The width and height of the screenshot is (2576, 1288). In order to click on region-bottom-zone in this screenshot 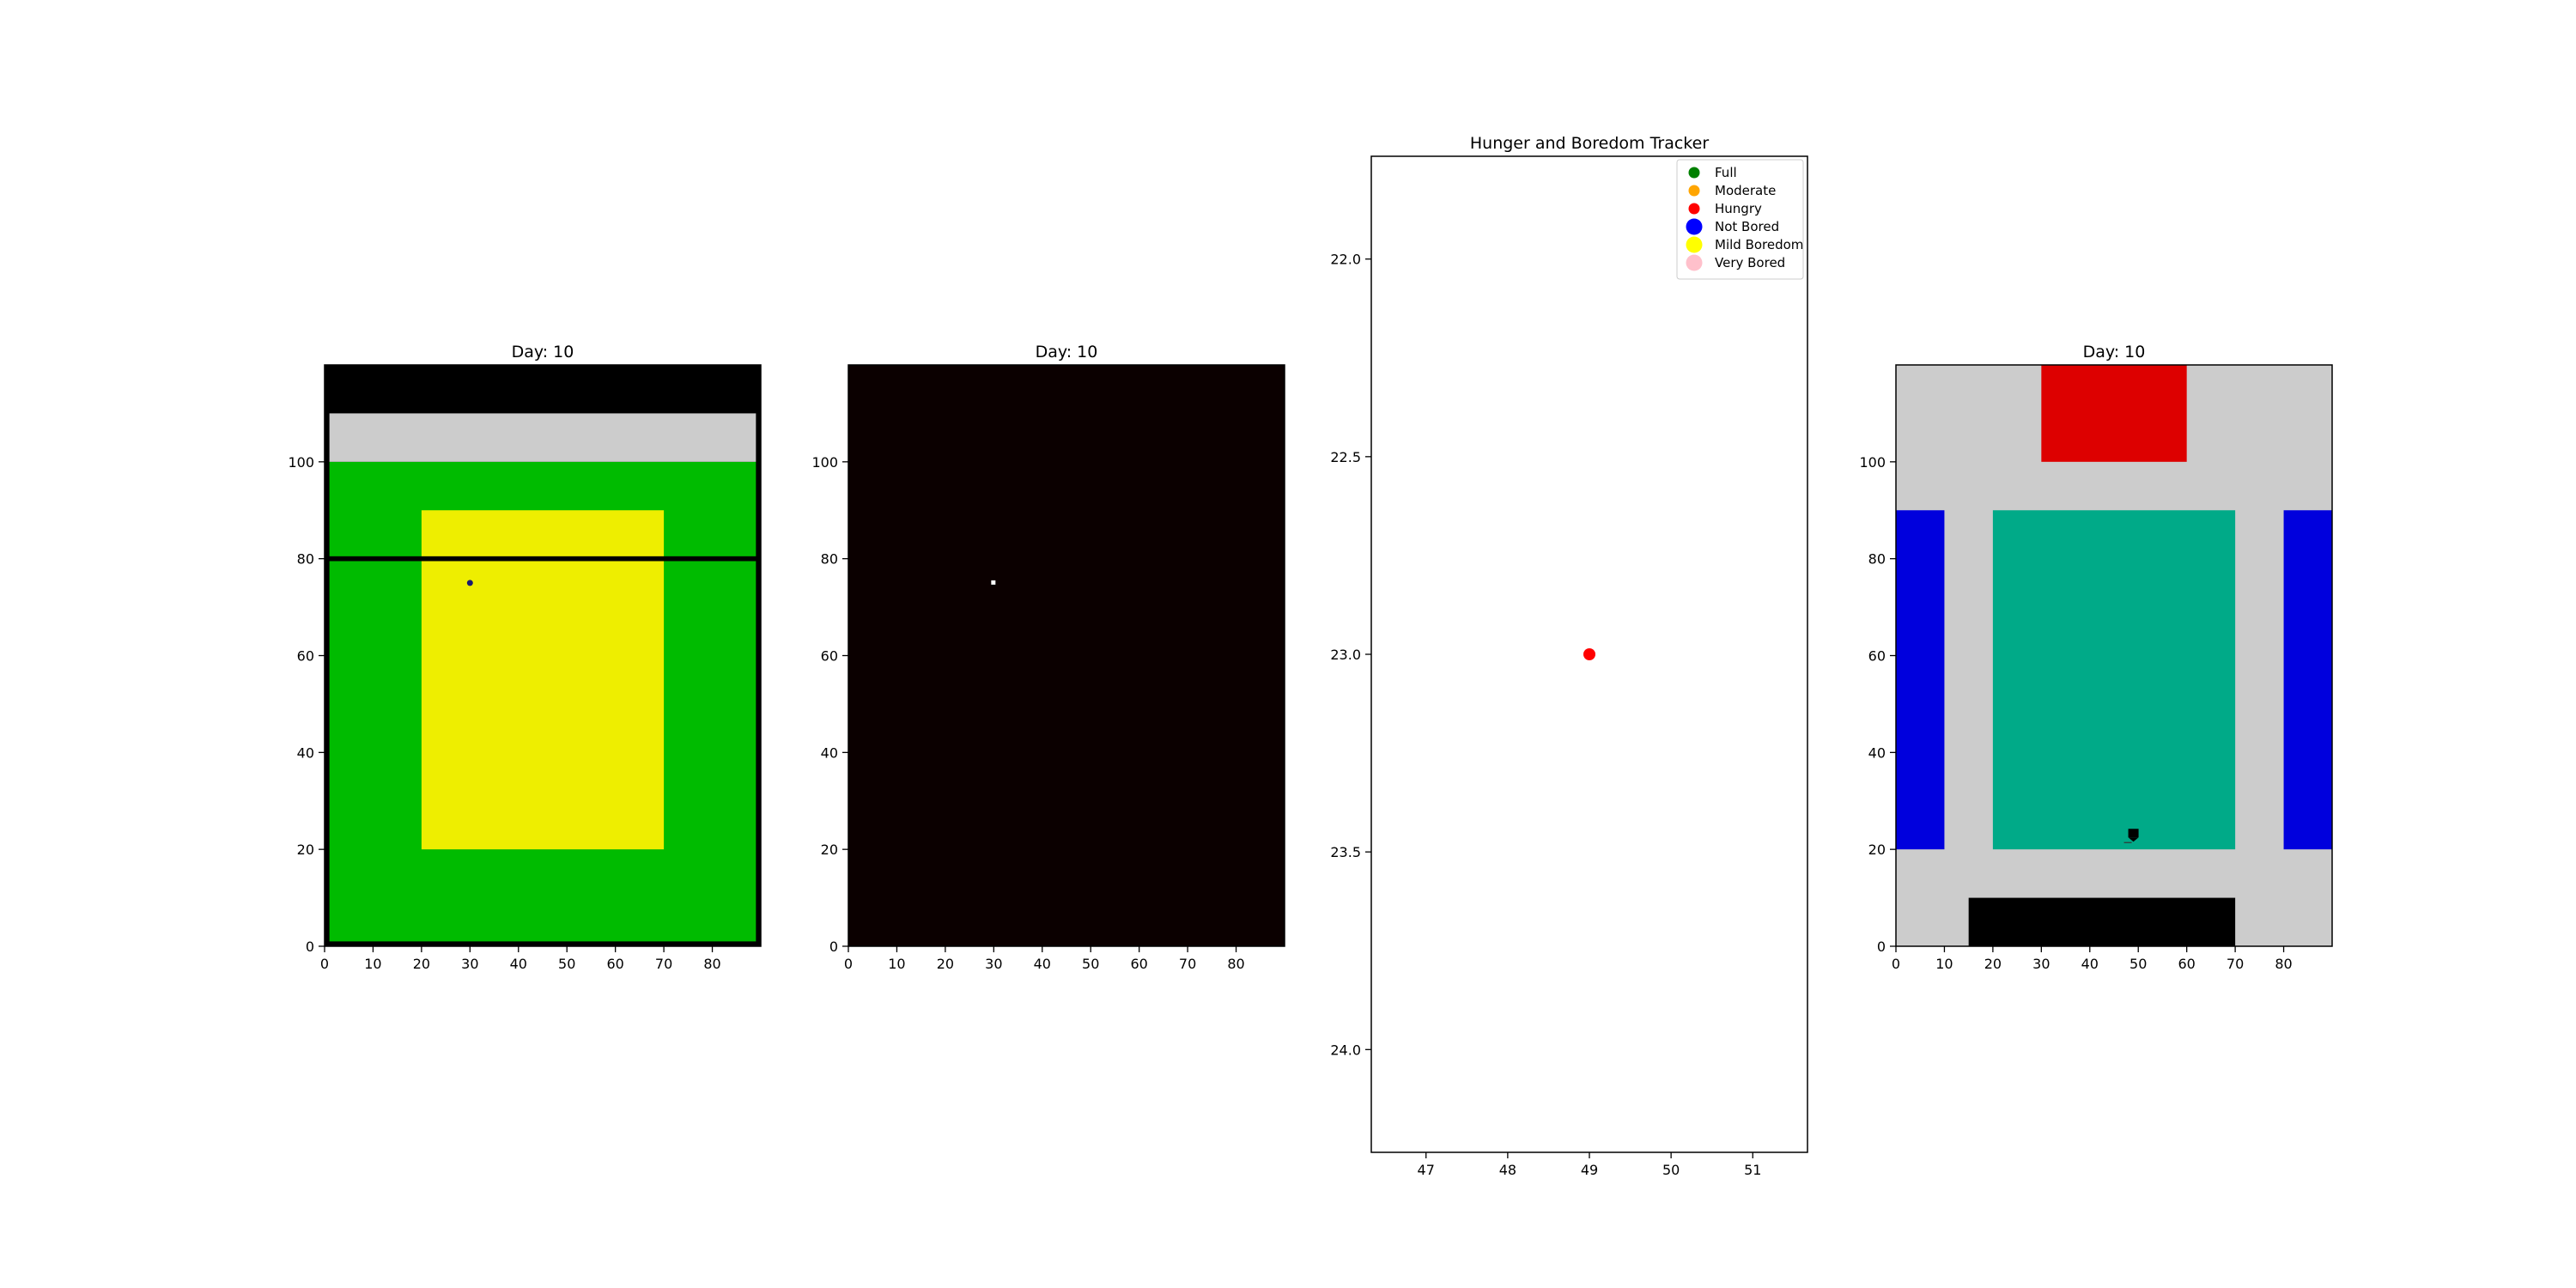, I will do `click(2114, 413)`.